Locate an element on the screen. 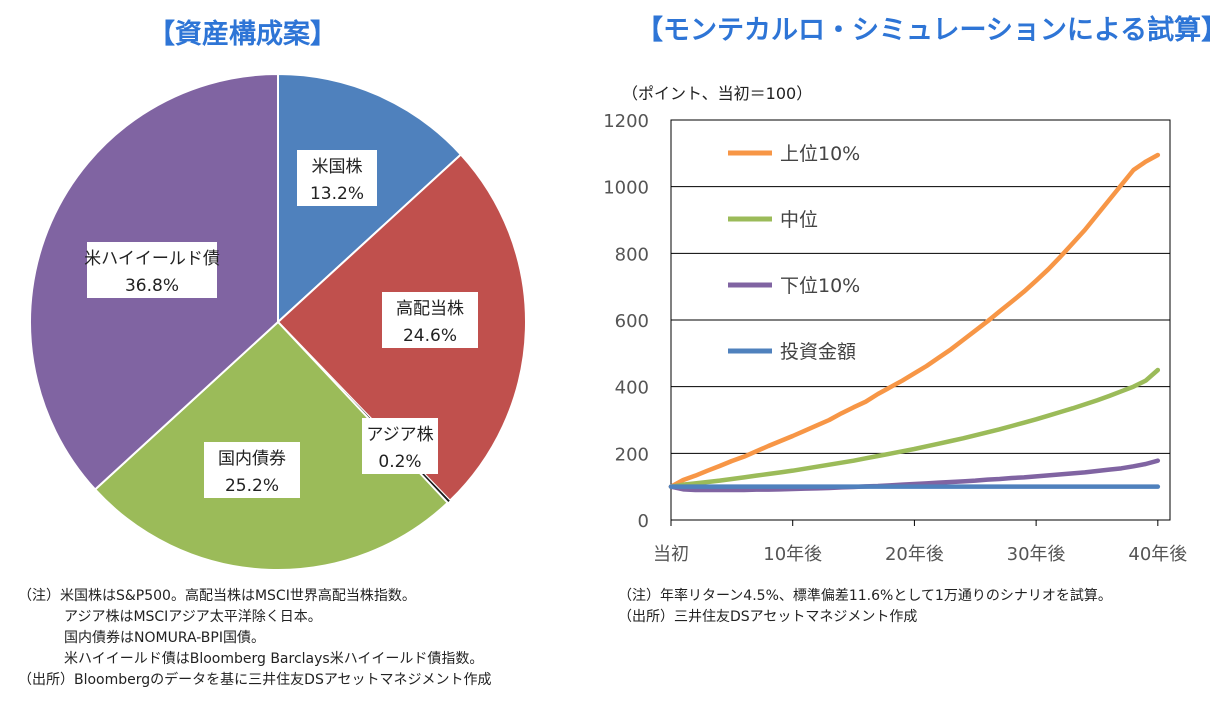 Image resolution: width=1210 pixels, height=709 pixels. x-tick-label: 40年後 is located at coordinates (1157, 554).